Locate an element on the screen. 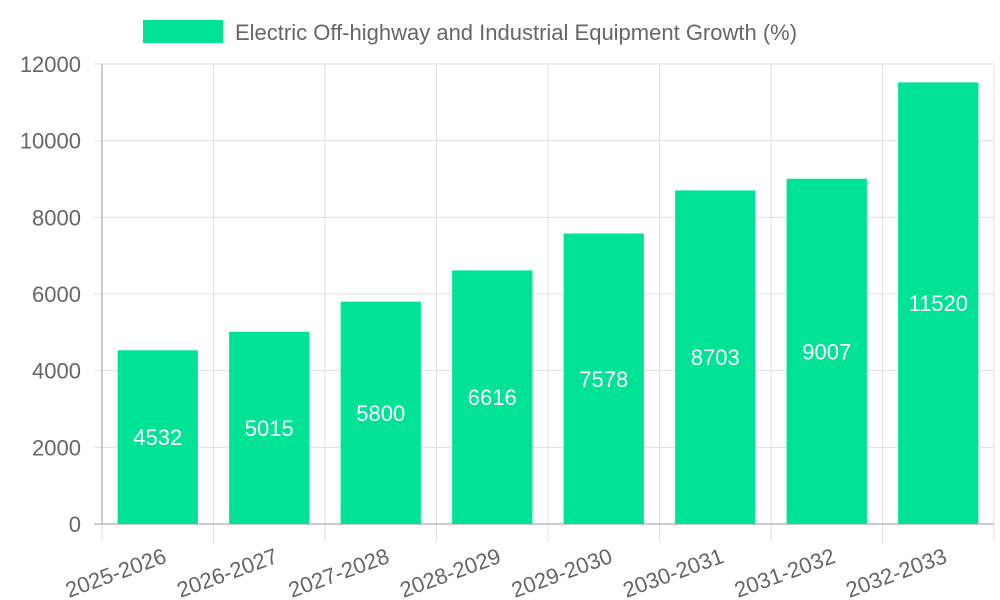 The height and width of the screenshot is (600, 1000). y-tick-label: 10000 is located at coordinates (50, 141).